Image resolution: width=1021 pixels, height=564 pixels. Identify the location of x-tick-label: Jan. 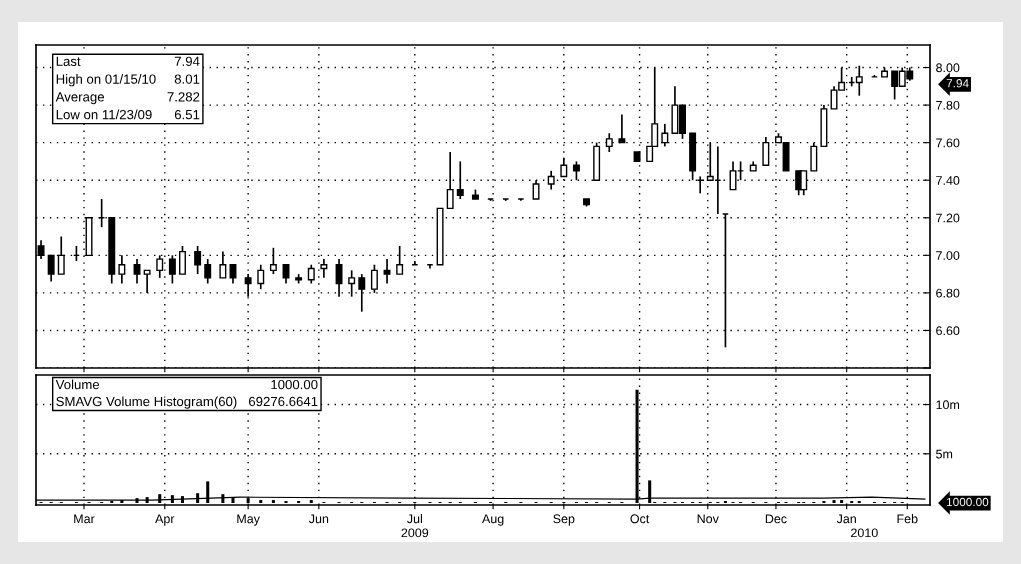
(846, 519).